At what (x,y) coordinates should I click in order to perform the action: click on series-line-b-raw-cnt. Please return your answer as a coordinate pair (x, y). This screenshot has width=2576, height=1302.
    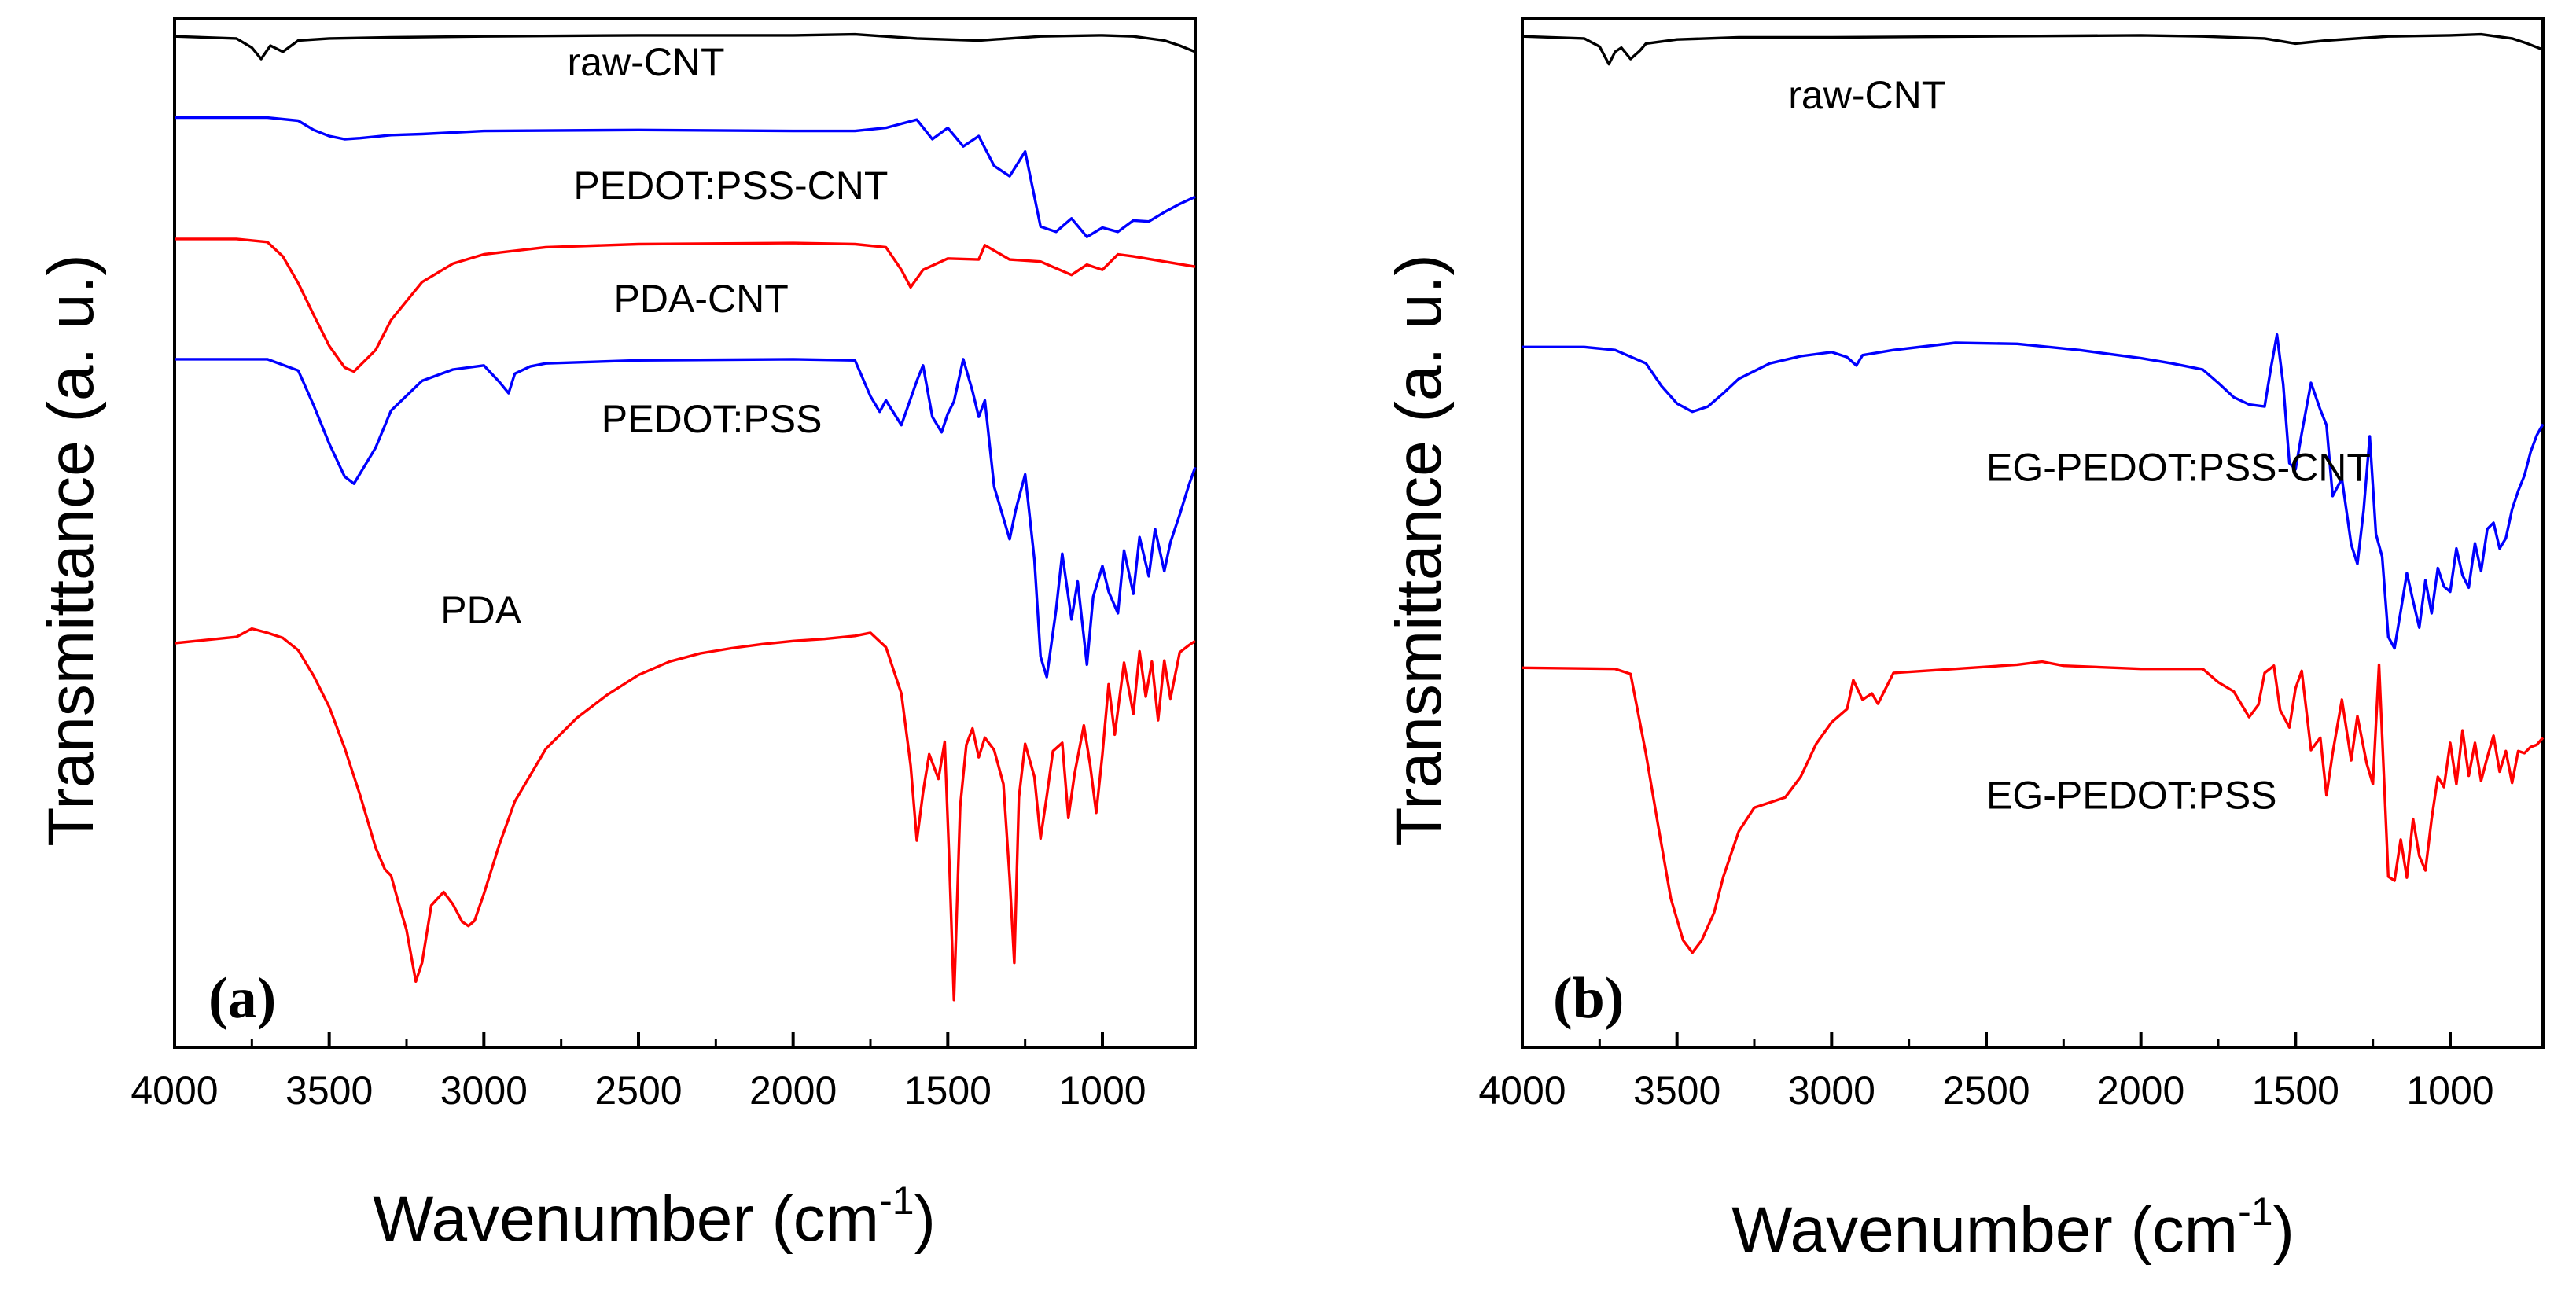
    Looking at the image, I should click on (2033, 49).